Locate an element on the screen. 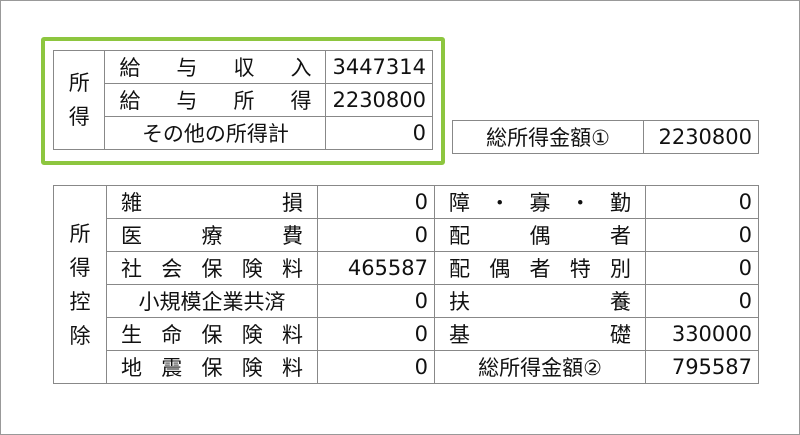 Image resolution: width=800 pixels, height=435 pixels. row-name: 給与所得 is located at coordinates (215, 100).